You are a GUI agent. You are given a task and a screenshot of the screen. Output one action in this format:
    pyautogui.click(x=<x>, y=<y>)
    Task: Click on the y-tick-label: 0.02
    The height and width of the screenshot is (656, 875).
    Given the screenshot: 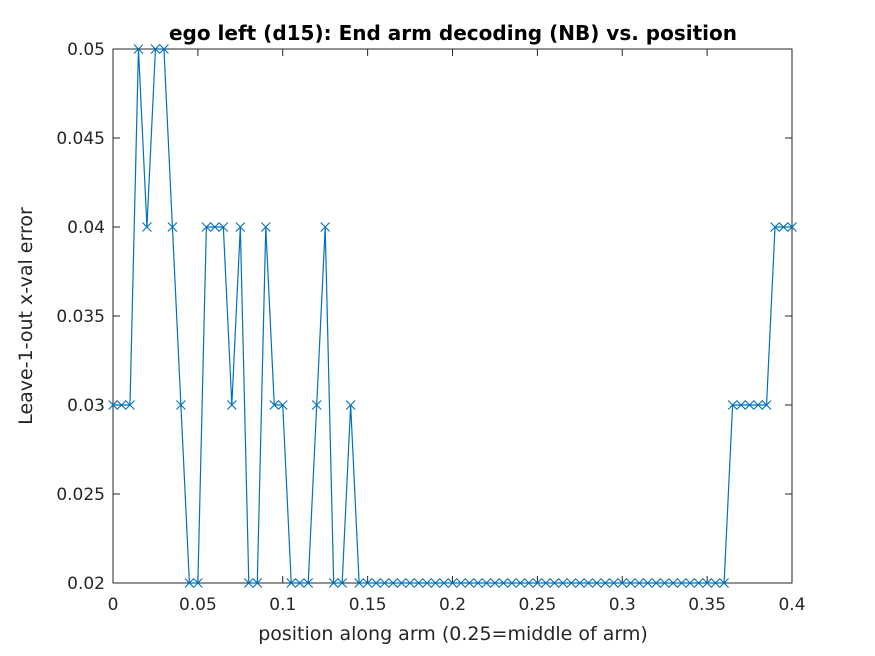 What is the action you would take?
    pyautogui.click(x=86, y=584)
    